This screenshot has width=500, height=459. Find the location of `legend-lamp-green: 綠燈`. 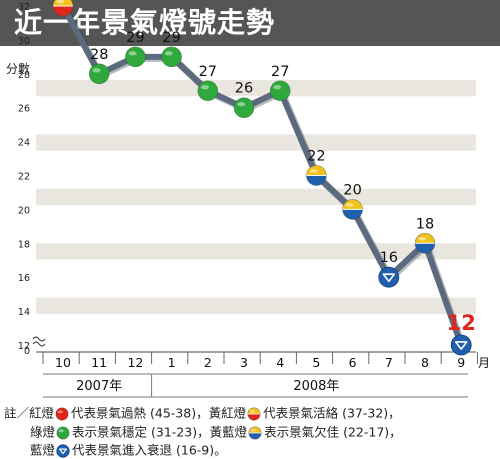

legend-lamp-green: 綠燈 is located at coordinates (43, 432).